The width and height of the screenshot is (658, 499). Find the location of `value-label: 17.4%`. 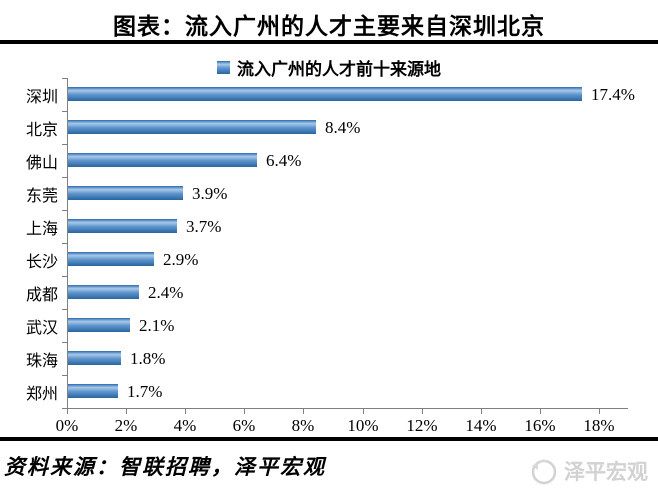

value-label: 17.4% is located at coordinates (613, 94).